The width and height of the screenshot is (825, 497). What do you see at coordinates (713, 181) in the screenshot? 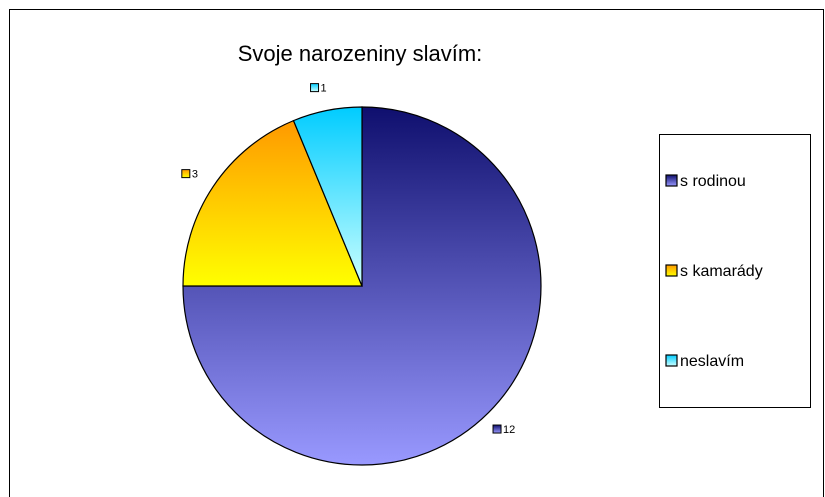
I see `legend-label: s rodinou` at bounding box center [713, 181].